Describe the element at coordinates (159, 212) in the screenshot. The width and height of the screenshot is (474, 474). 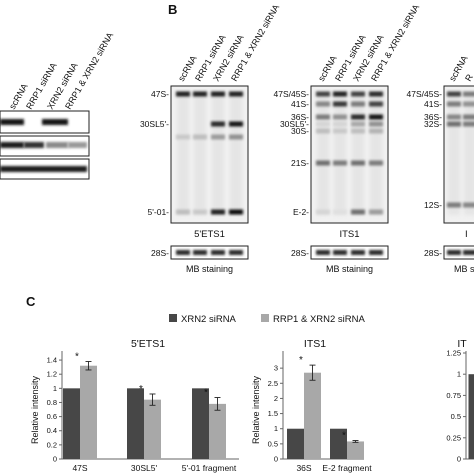
I see `size-marker: 5'-01-` at that location.